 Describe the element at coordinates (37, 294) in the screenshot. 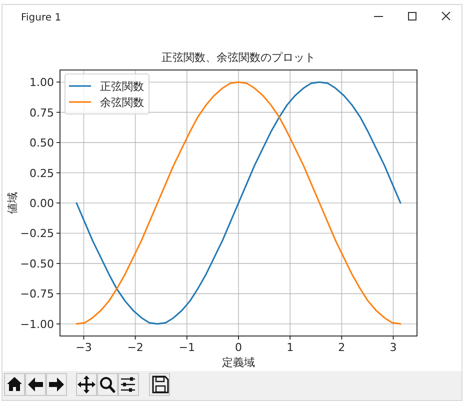

I see `y-tick-label: −0.75` at that location.